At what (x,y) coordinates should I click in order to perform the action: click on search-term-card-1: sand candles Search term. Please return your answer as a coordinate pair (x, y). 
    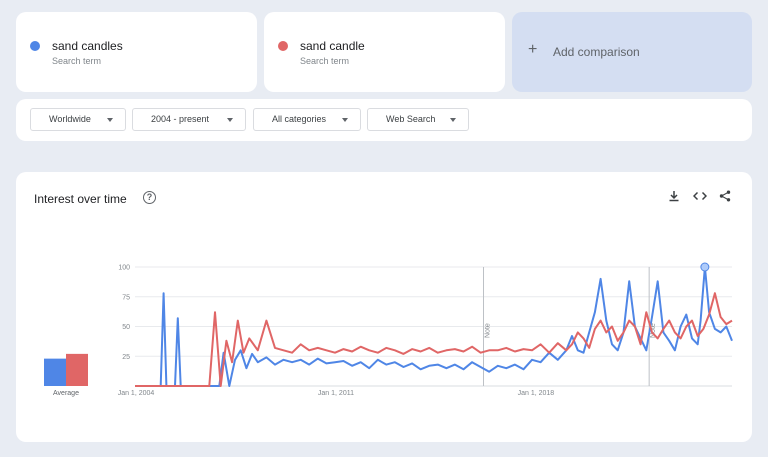
    Looking at the image, I should click on (136, 52).